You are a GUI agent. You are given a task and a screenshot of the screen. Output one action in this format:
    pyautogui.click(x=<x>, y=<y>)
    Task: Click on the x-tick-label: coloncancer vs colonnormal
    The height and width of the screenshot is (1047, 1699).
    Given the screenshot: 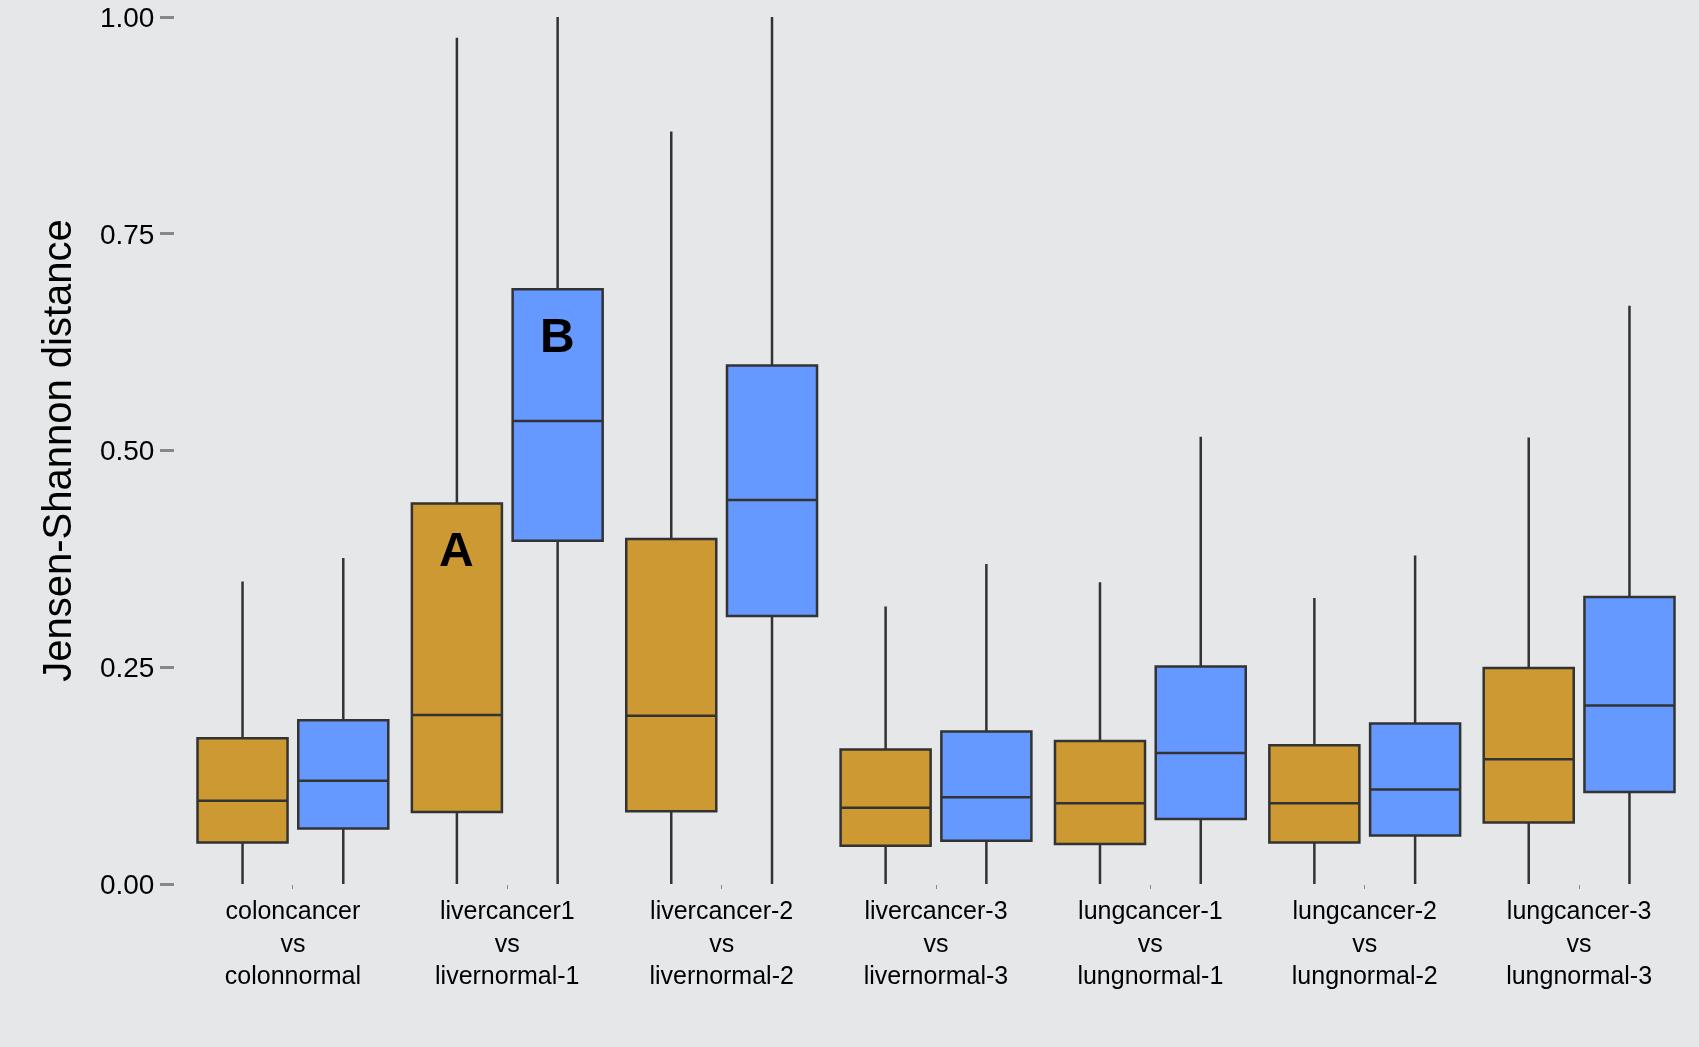 What is the action you would take?
    pyautogui.click(x=292, y=942)
    